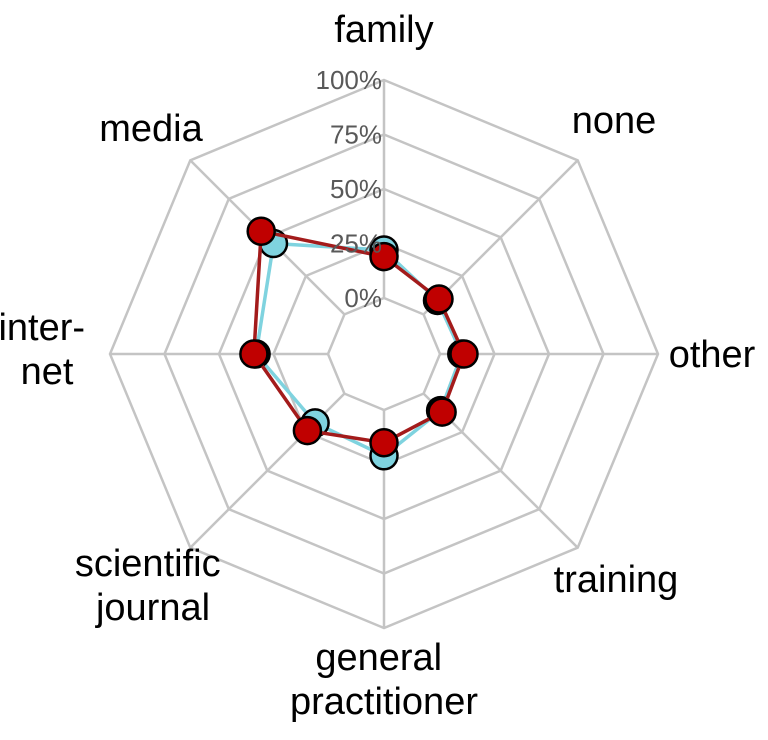 This screenshot has width=768, height=740. I want to click on tick-label-75: 75%, so click(356, 135).